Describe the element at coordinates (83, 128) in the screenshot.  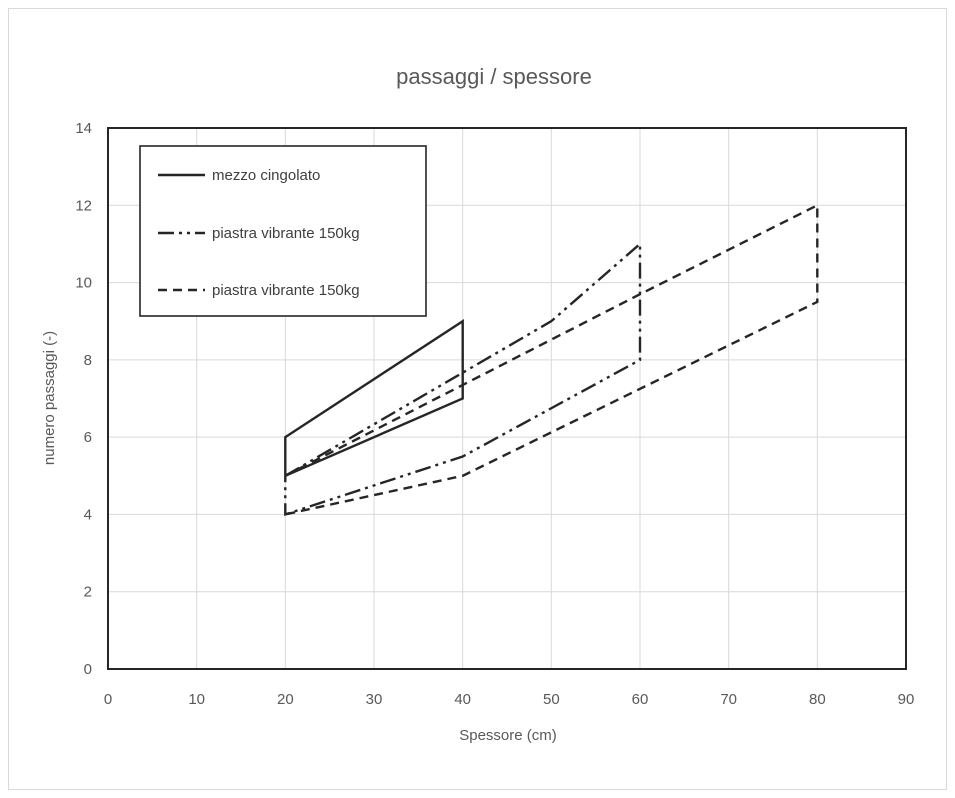
I see `y-tick-label: 14` at that location.